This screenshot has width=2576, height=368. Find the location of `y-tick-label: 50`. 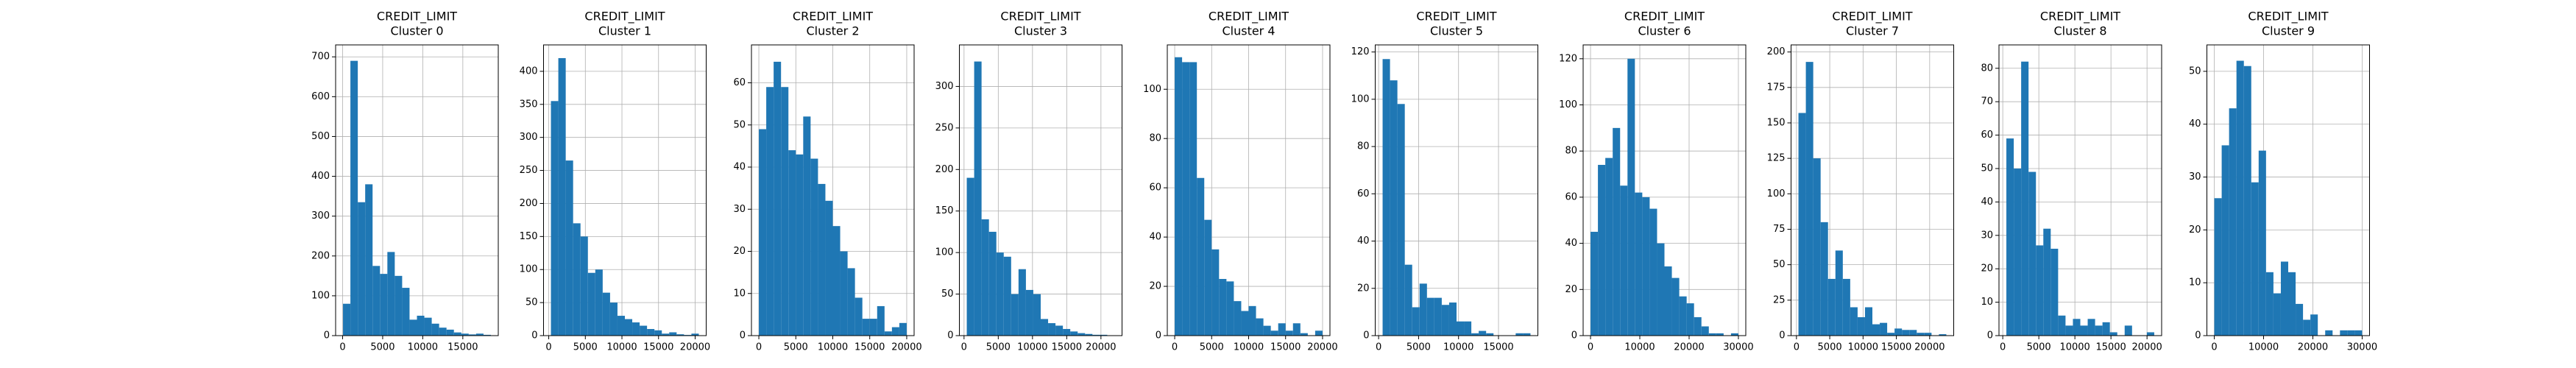

y-tick-label: 50 is located at coordinates (1780, 264).